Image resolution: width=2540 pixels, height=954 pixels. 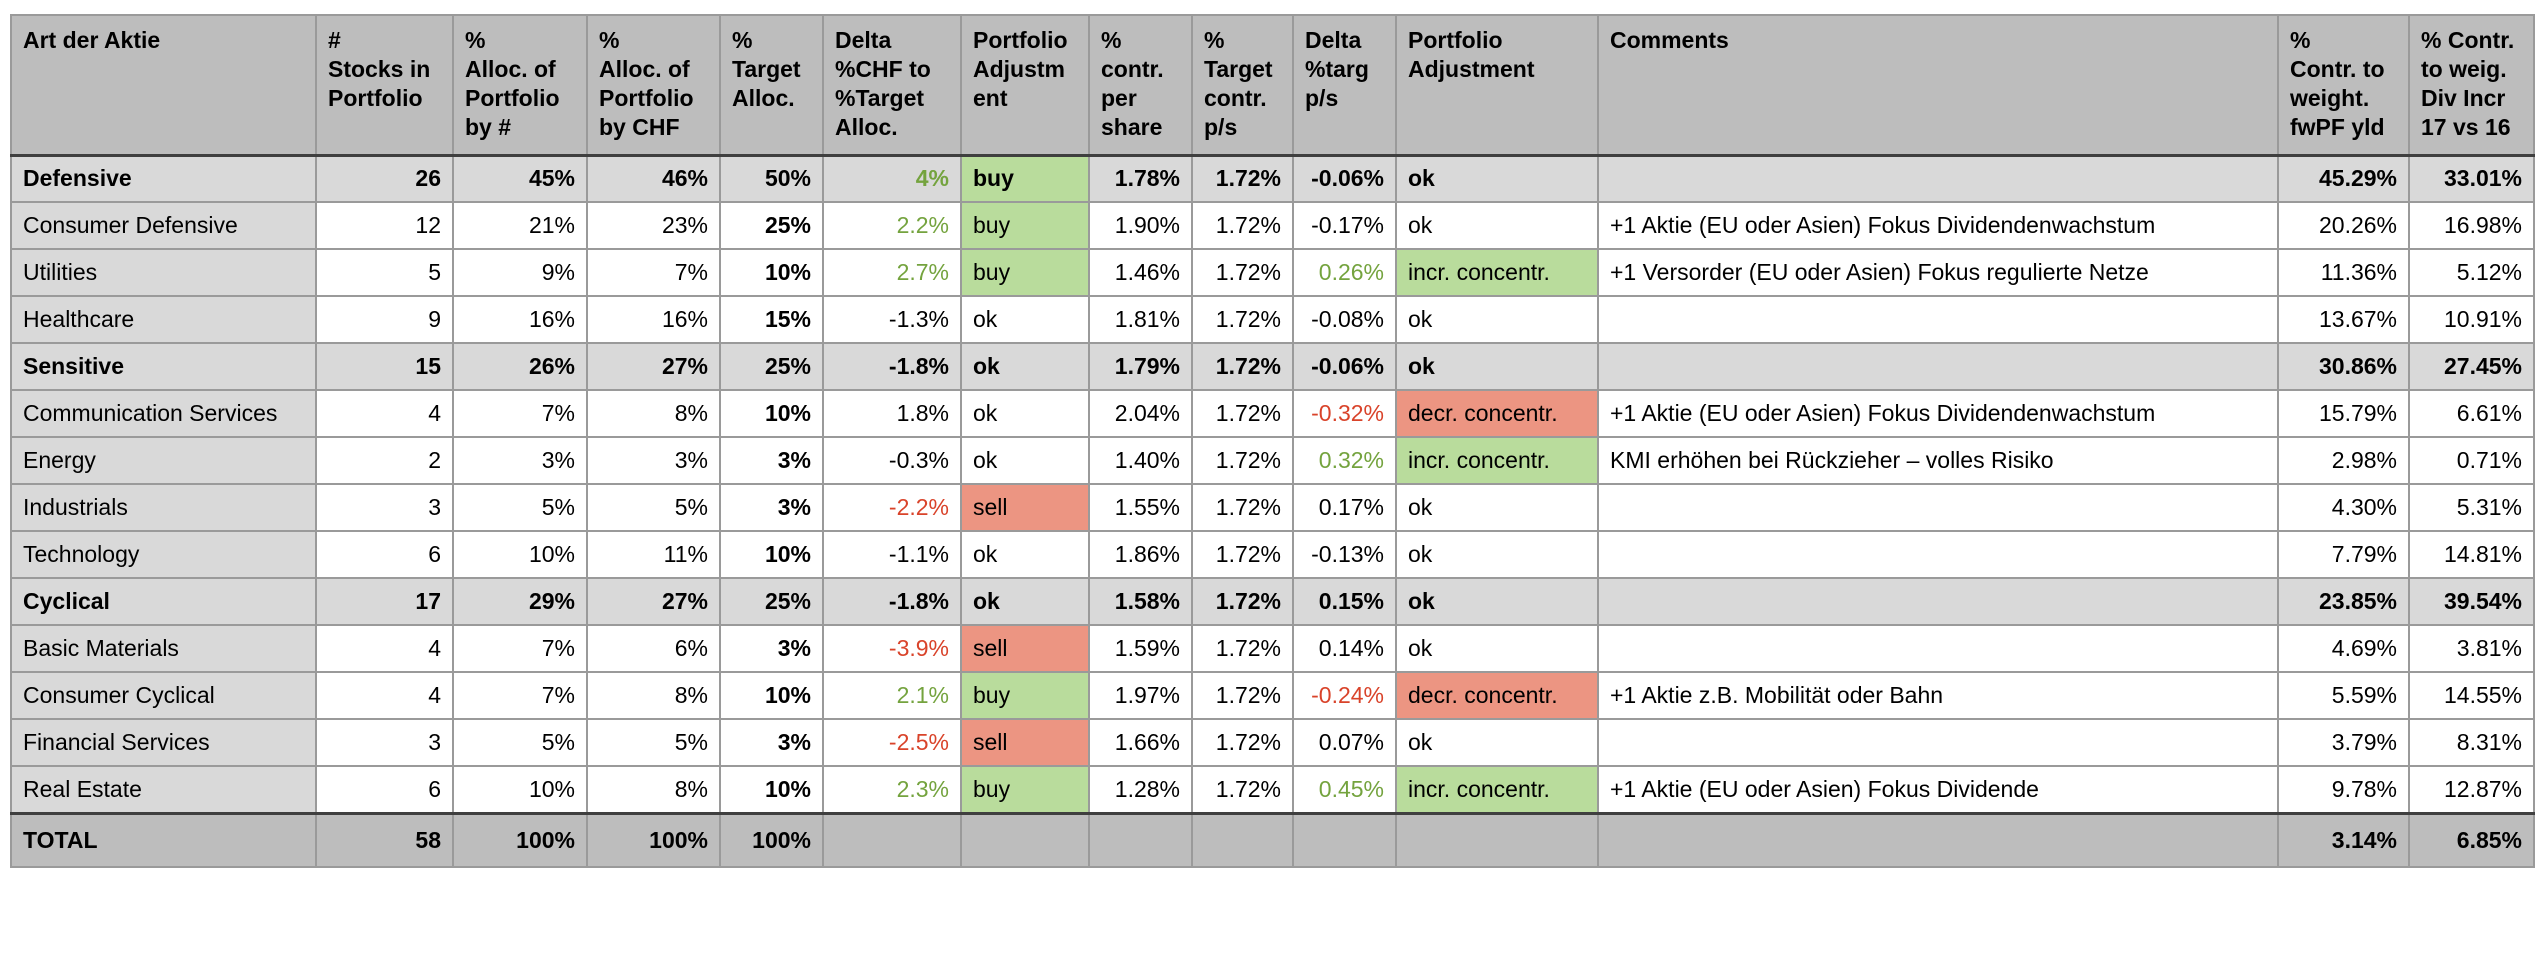 What do you see at coordinates (1938, 178) in the screenshot?
I see `cell-defensive-comment` at bounding box center [1938, 178].